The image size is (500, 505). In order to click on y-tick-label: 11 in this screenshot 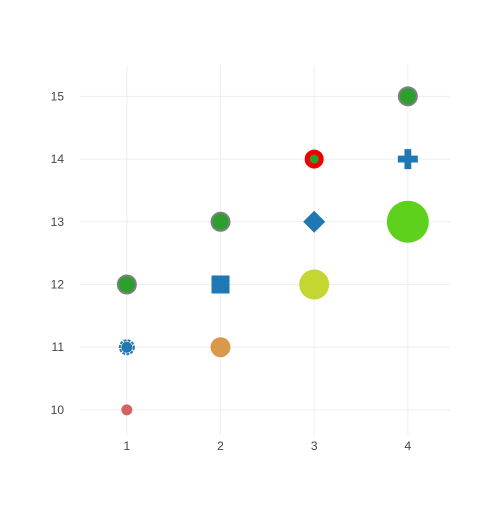, I will do `click(58, 347)`.